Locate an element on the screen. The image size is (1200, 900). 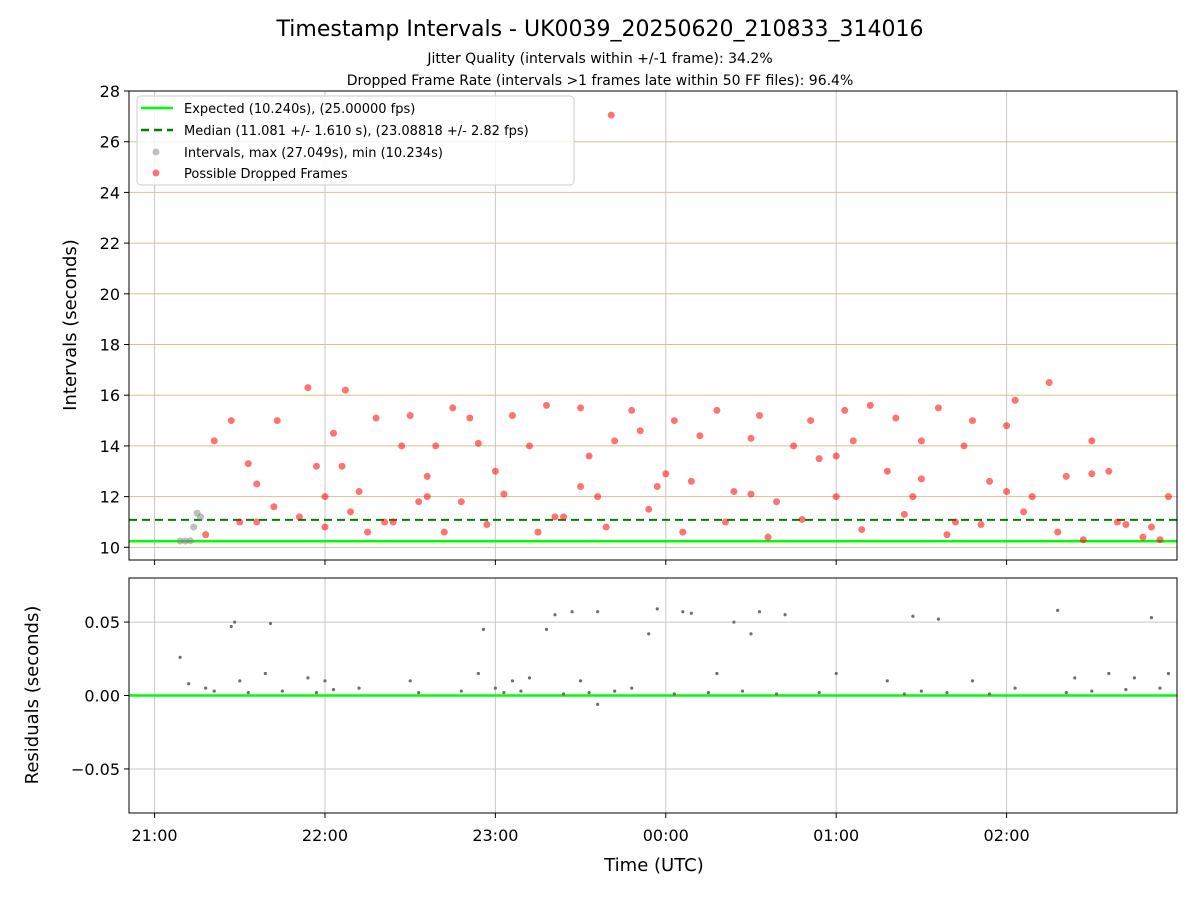
top-ytick-label-7: 24 is located at coordinates (110, 192).